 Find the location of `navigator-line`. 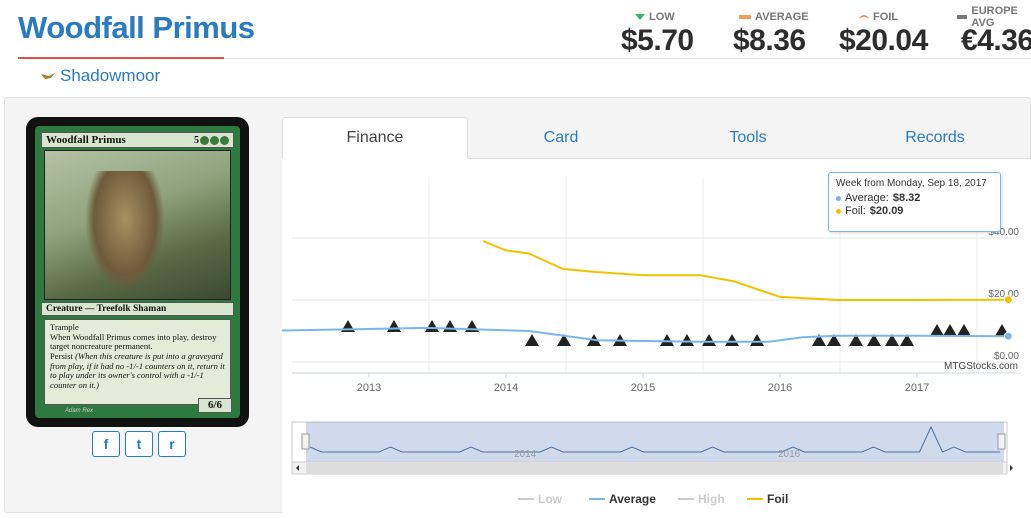

navigator-line is located at coordinates (654, 439).